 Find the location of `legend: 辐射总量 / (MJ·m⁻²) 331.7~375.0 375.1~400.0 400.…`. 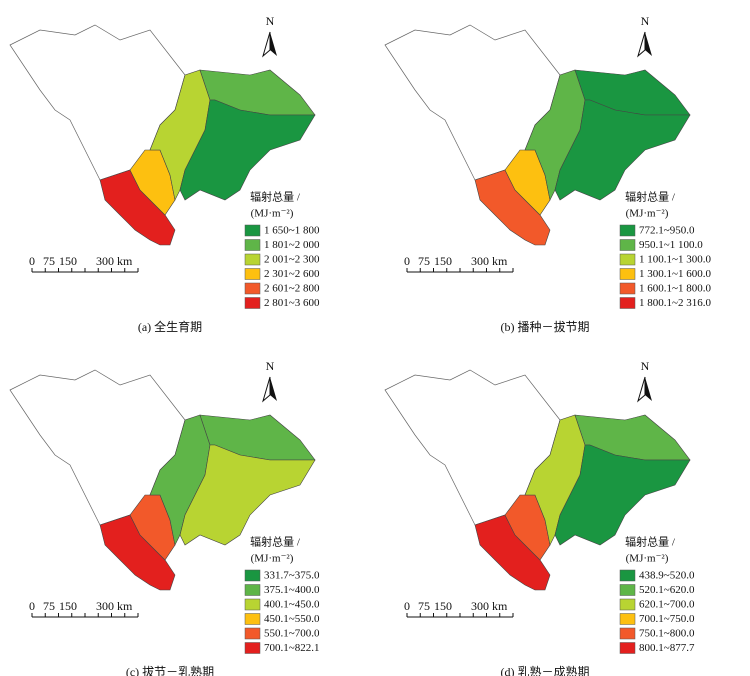

legend: 辐射总量 / (MJ·m⁻²) 331.7~375.0 375.1~400.0 400.… is located at coordinates (282, 594).